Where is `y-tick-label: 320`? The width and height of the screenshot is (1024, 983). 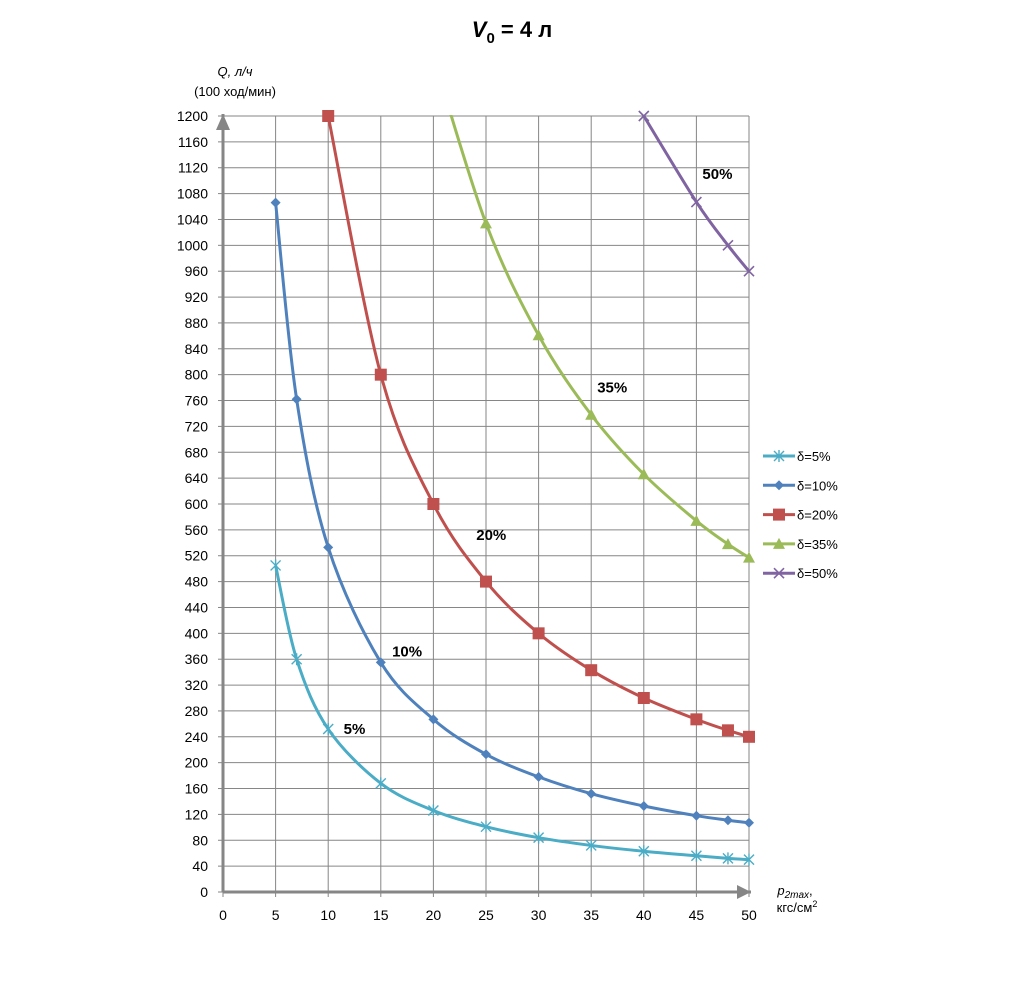
y-tick-label: 320 is located at coordinates (197, 685).